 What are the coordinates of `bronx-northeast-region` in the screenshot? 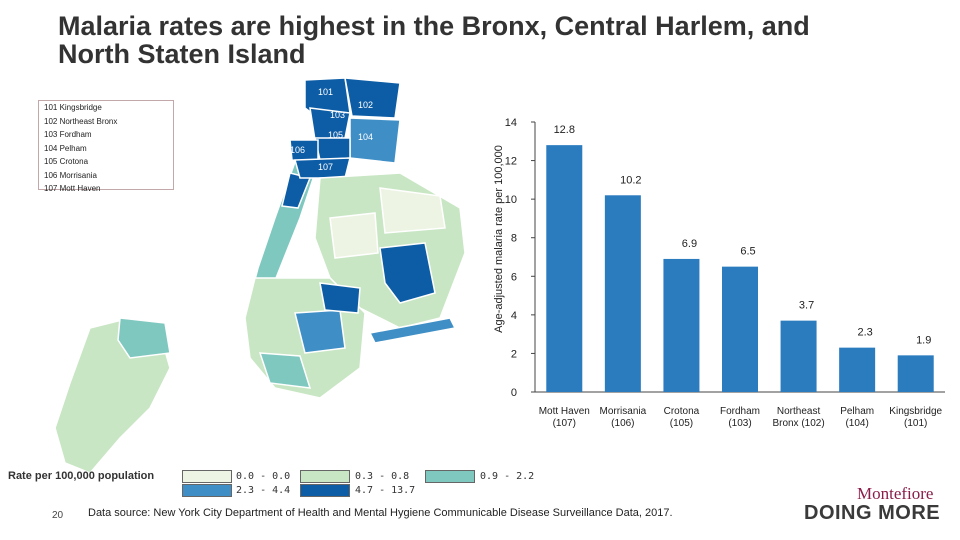 It's located at (372, 98).